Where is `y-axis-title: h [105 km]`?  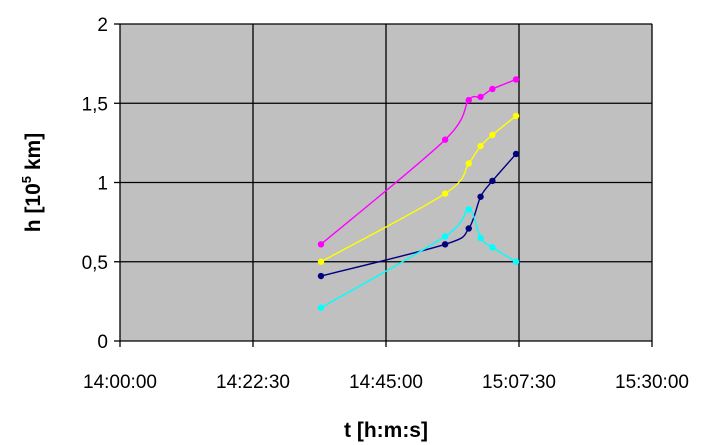 y-axis-title: h [105 km] is located at coordinates (32, 182).